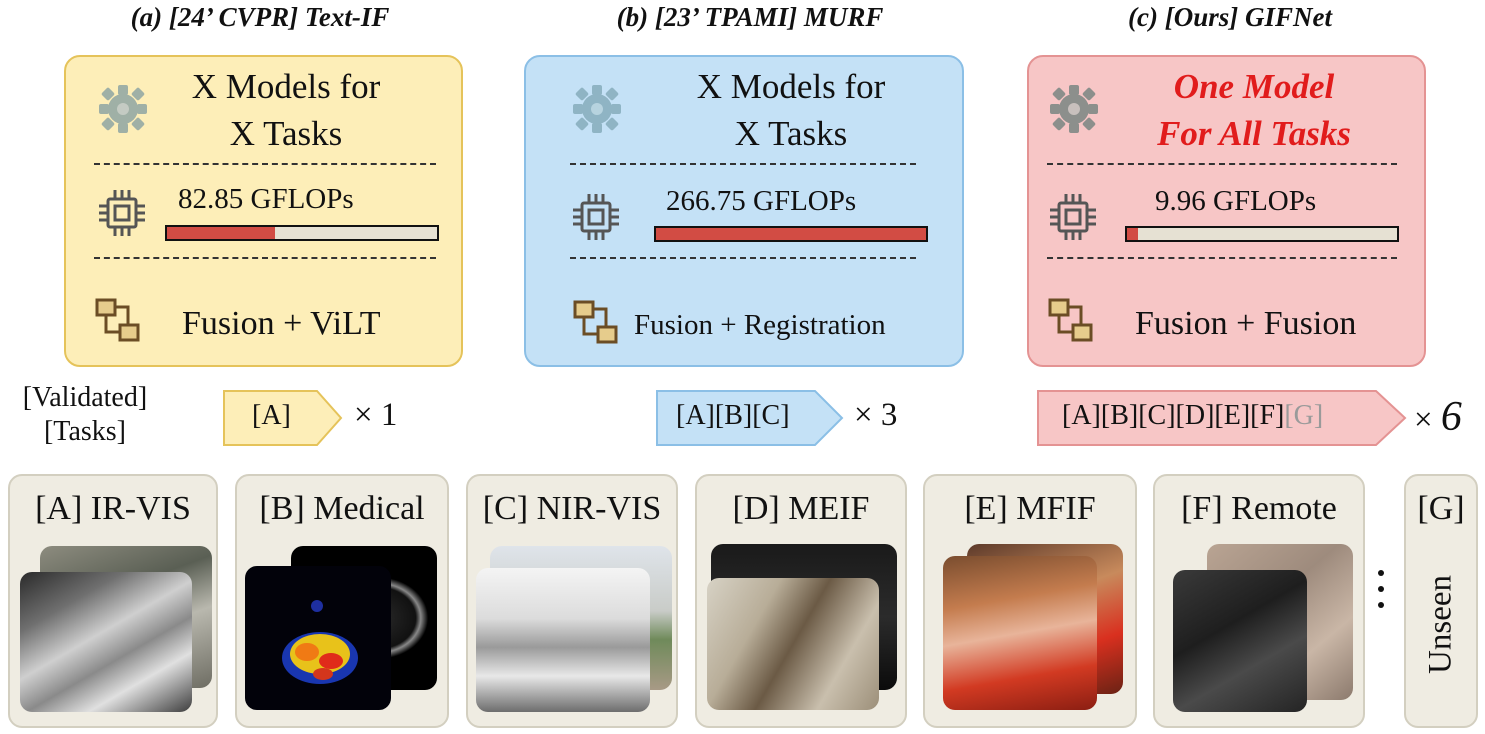  What do you see at coordinates (266, 199) in the screenshot?
I see `gflops-label: 82.85 GFLOPs` at bounding box center [266, 199].